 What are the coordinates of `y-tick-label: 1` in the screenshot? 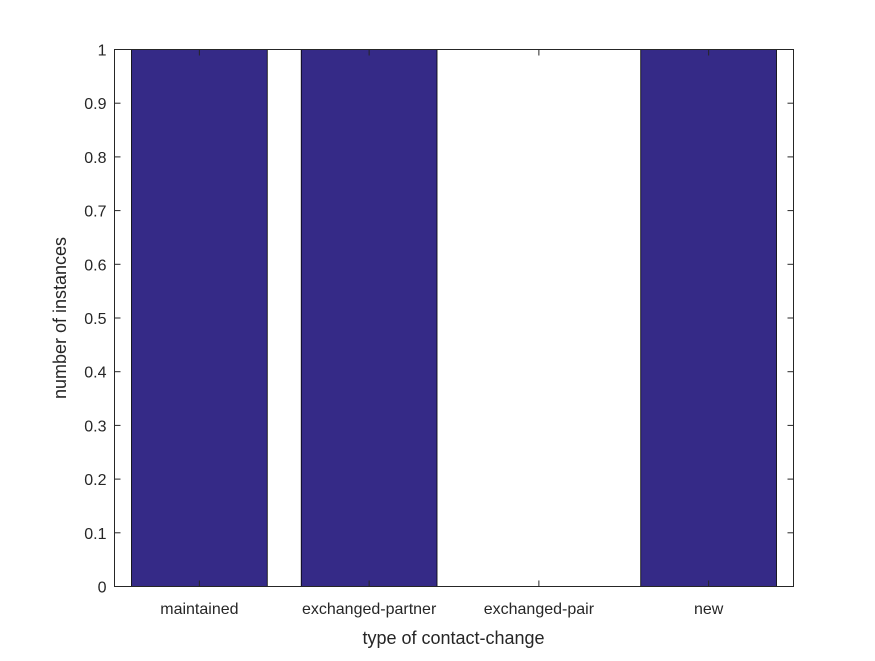 It's located at (102, 51).